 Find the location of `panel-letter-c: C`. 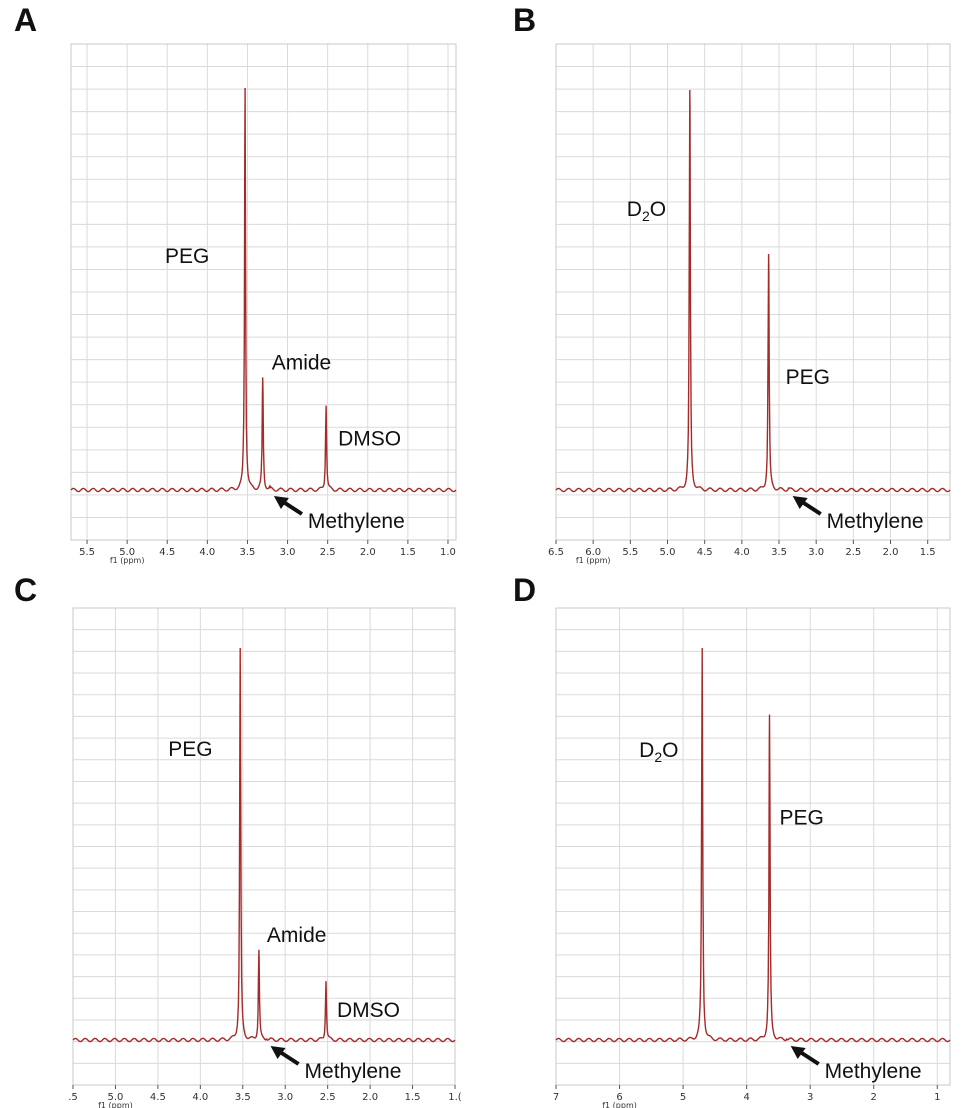

panel-letter-c: C is located at coordinates (26, 590).